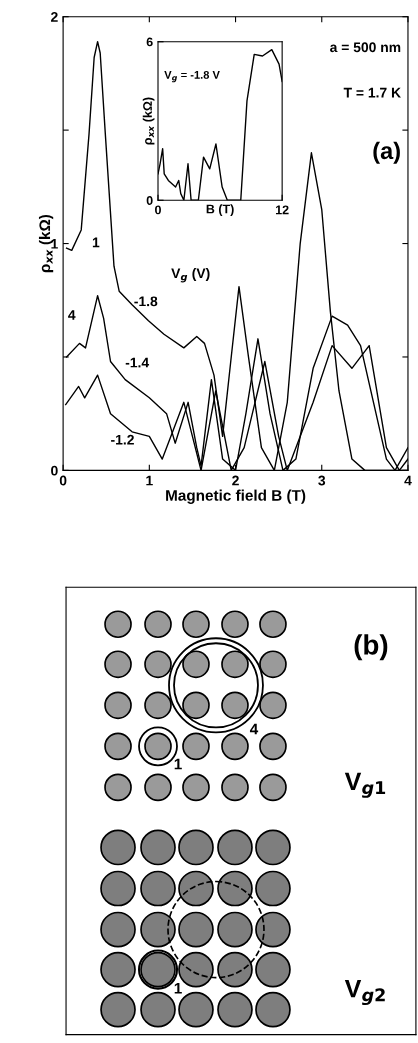 This screenshot has height=1043, width=418. Describe the element at coordinates (365, 47) in the screenshot. I see `annotation: a = 500 nm` at that location.